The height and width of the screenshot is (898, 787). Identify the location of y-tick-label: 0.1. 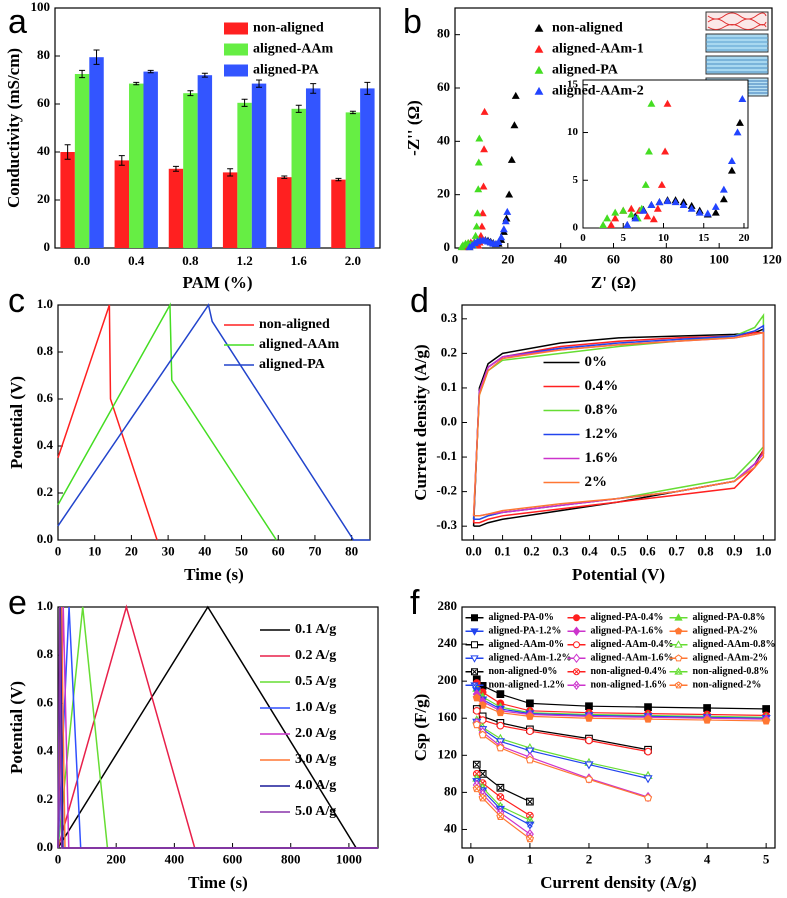
(449, 386).